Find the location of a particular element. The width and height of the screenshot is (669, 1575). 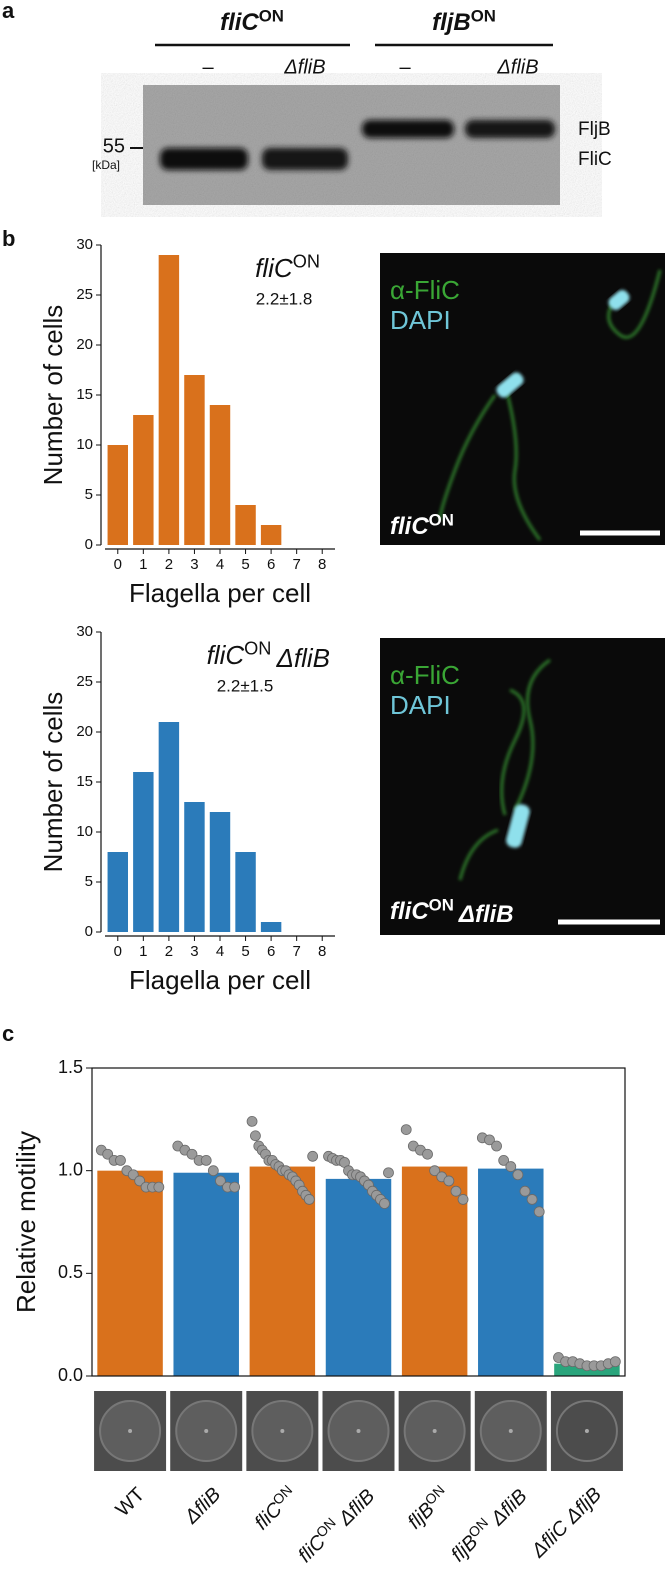

x-axis-label: Flagella per cell is located at coordinates (220, 980).